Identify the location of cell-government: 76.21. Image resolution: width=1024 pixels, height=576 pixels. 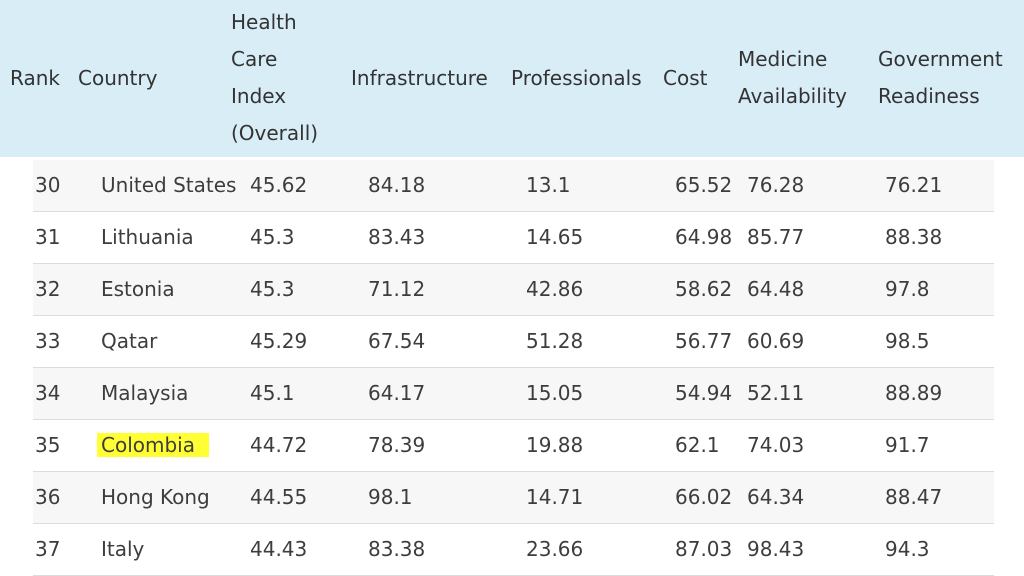
(913, 185).